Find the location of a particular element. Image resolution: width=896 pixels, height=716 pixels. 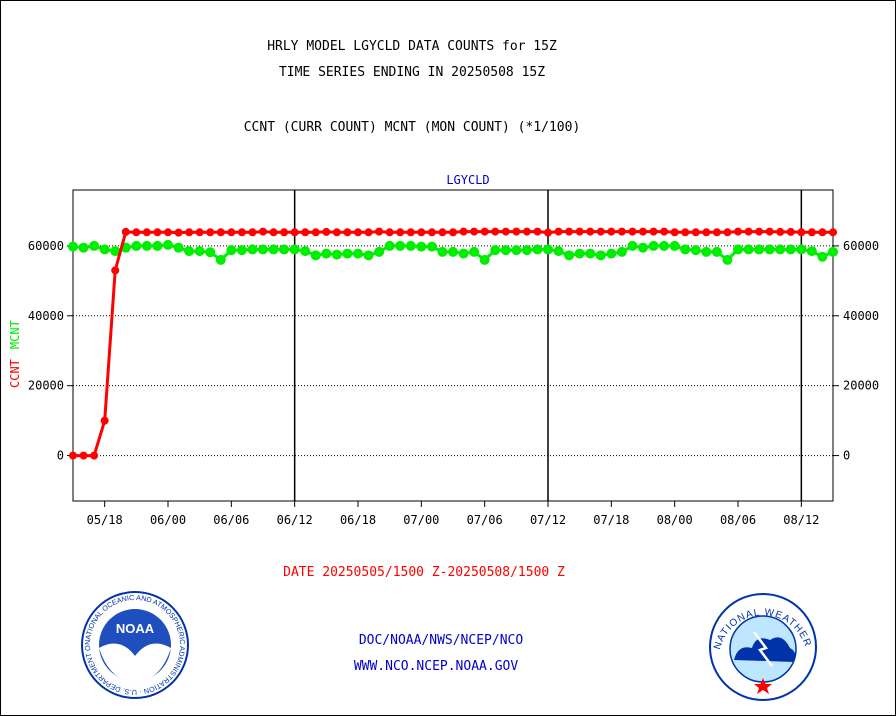

x-tick-label: 08/06 is located at coordinates (738, 520).